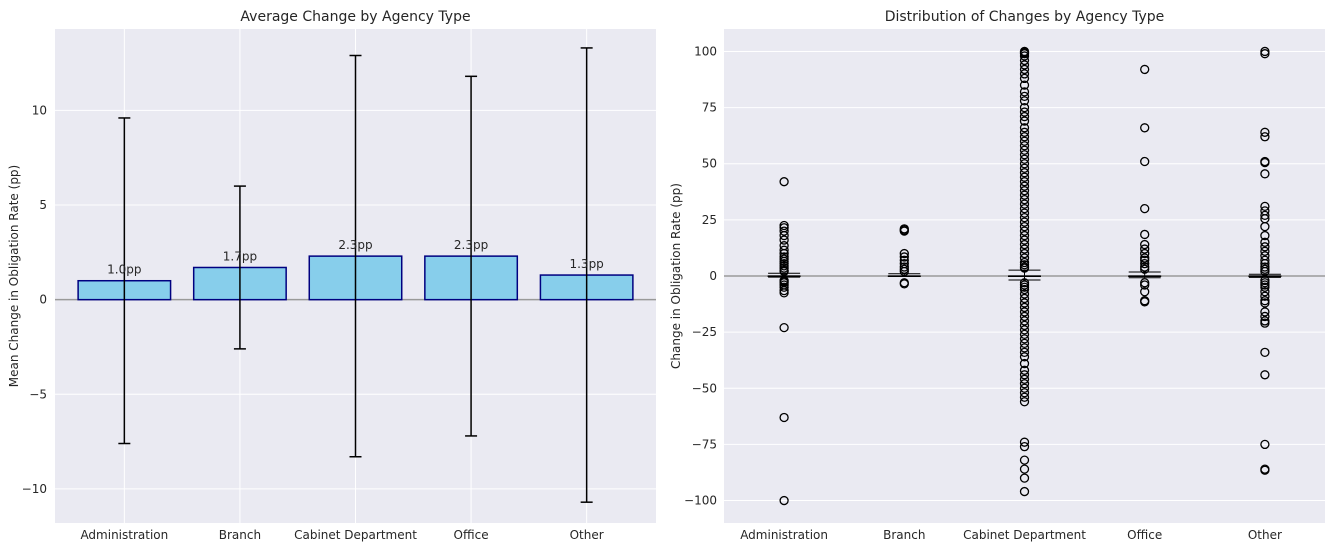 The width and height of the screenshot is (1334, 555). What do you see at coordinates (43, 205) in the screenshot?
I see `y-tick-label: 5` at bounding box center [43, 205].